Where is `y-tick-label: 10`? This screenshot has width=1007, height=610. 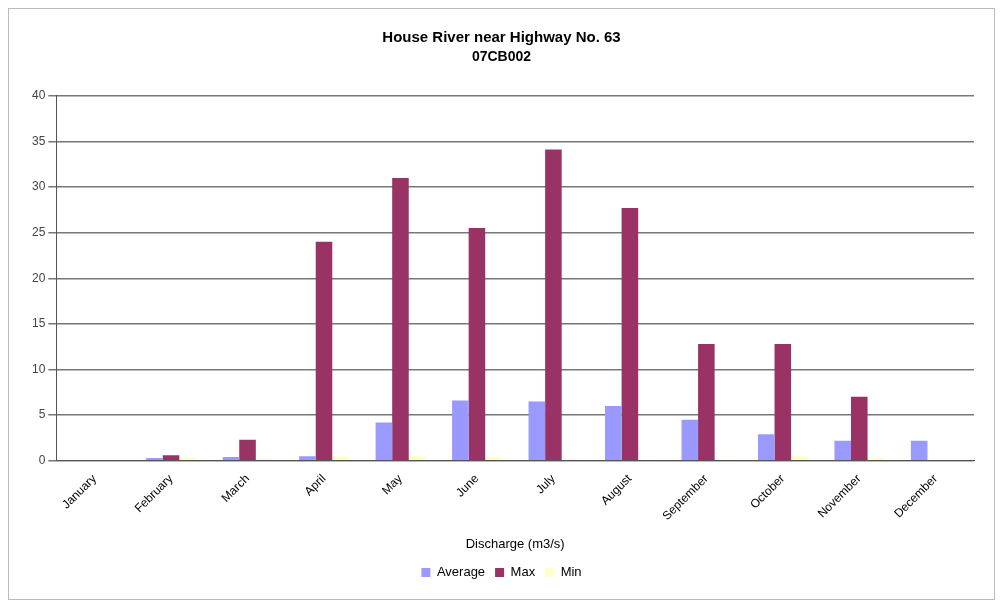
y-tick-label: 10 is located at coordinates (38, 368).